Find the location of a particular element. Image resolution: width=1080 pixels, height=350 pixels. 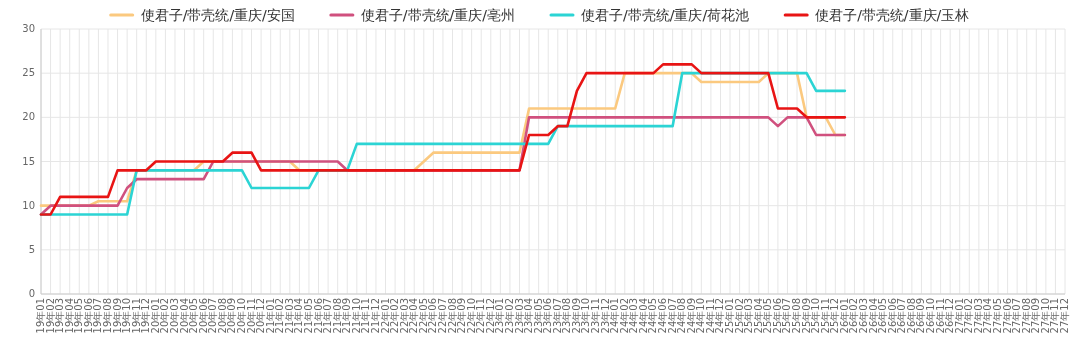

legend-label: 使君子/带壳统/重庆/玉林 is located at coordinates (892, 15).